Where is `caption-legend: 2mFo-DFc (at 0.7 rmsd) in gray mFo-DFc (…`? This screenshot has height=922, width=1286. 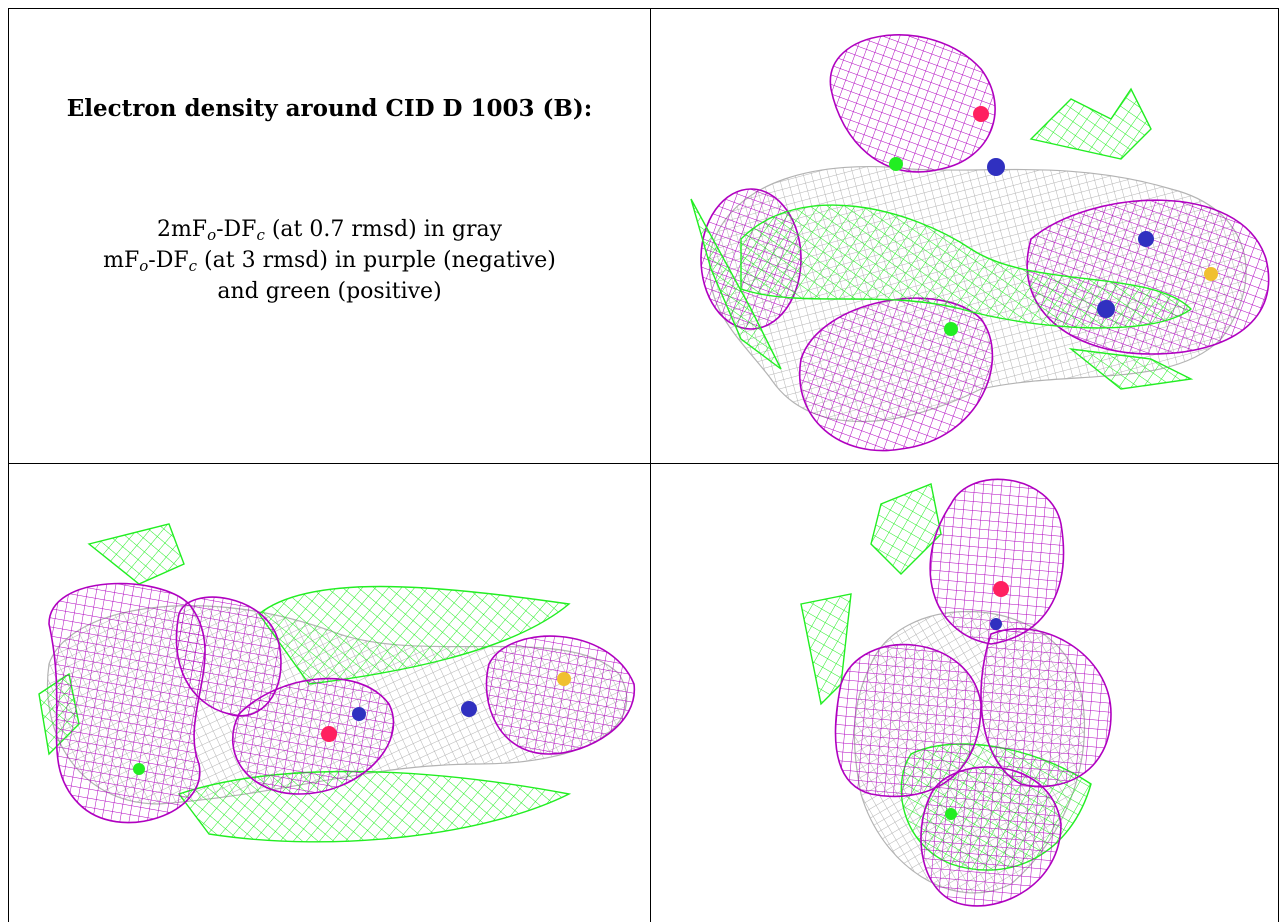
caption-legend: 2mFo-DFc (at 0.7 rmsd) in gray mFo-DFc (… is located at coordinates (329, 260).